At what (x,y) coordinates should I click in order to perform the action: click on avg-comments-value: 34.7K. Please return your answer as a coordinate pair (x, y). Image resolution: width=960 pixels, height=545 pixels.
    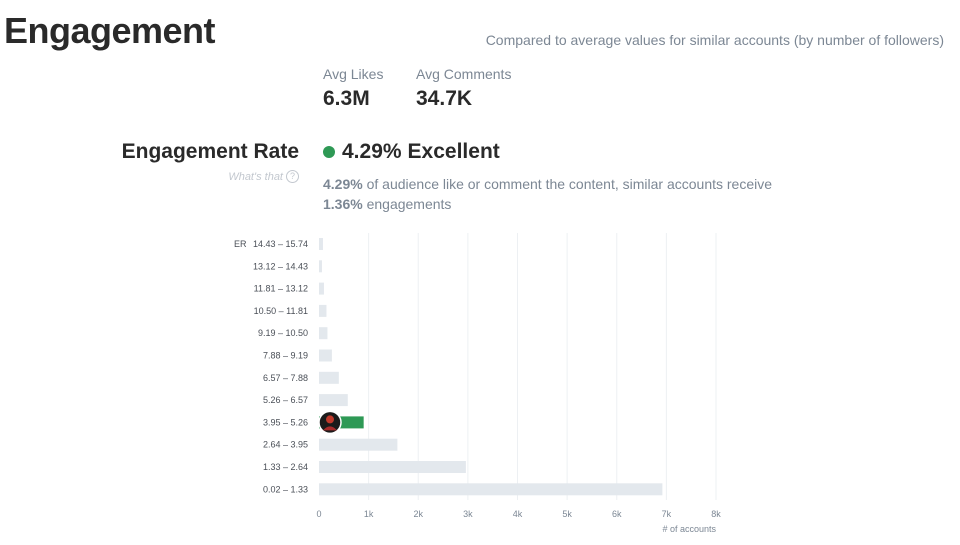
    Looking at the image, I should click on (444, 98).